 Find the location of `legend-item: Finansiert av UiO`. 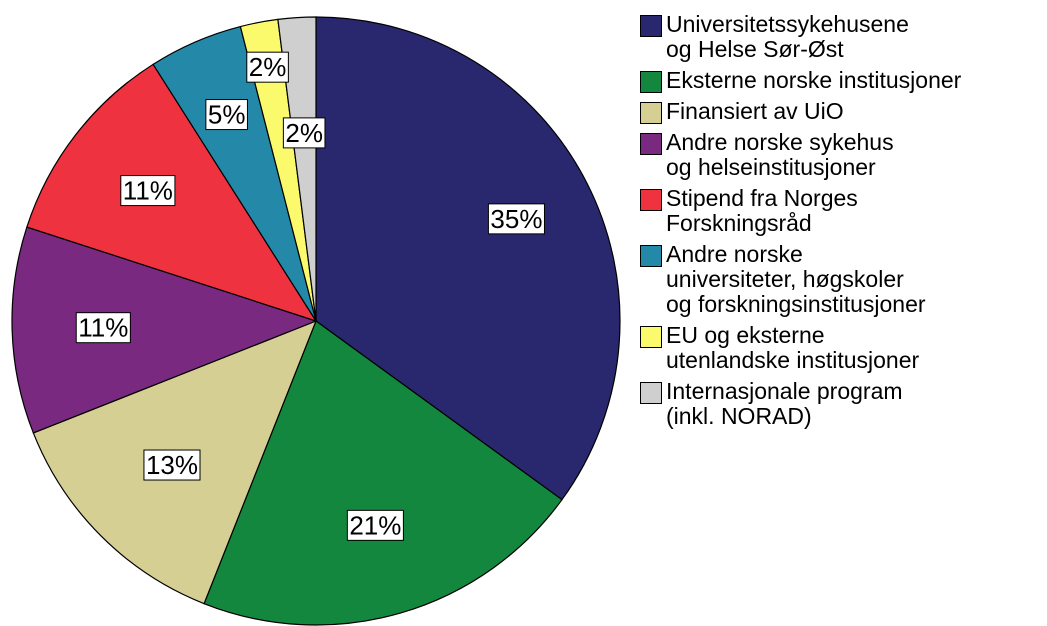

legend-item: Finansiert av UiO is located at coordinates (800, 111).